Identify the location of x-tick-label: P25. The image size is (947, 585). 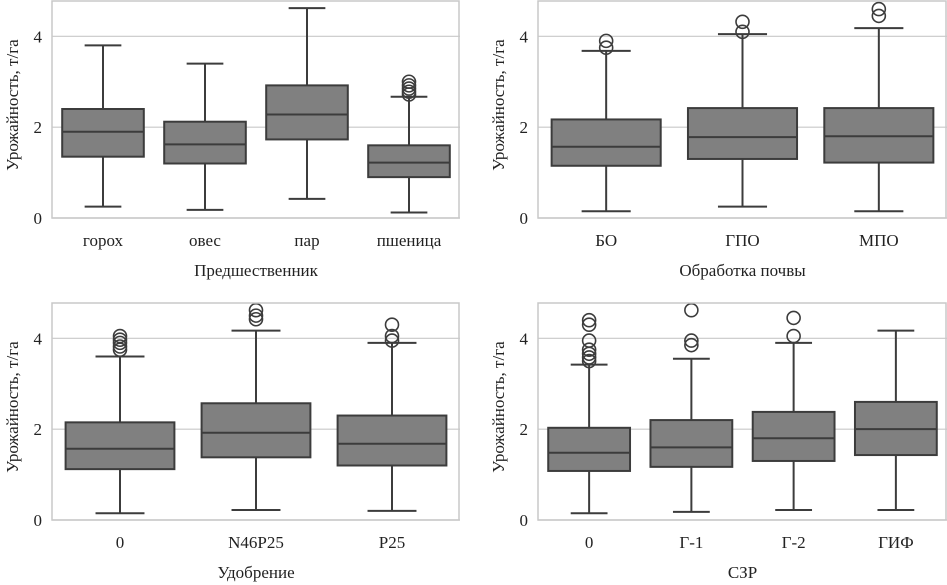
(392, 542).